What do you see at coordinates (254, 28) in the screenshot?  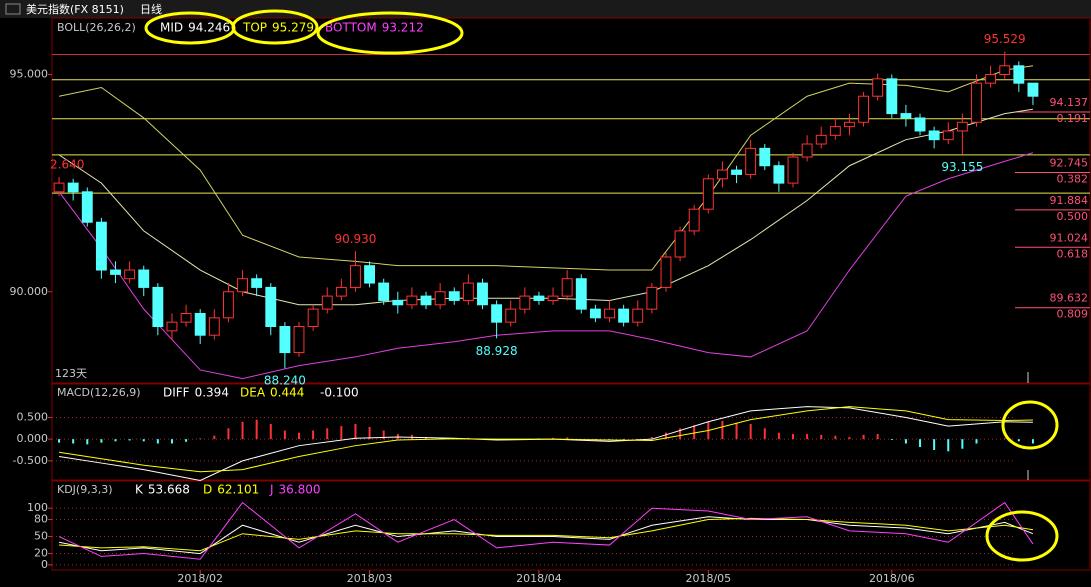 I see `readout-name: TOP` at bounding box center [254, 28].